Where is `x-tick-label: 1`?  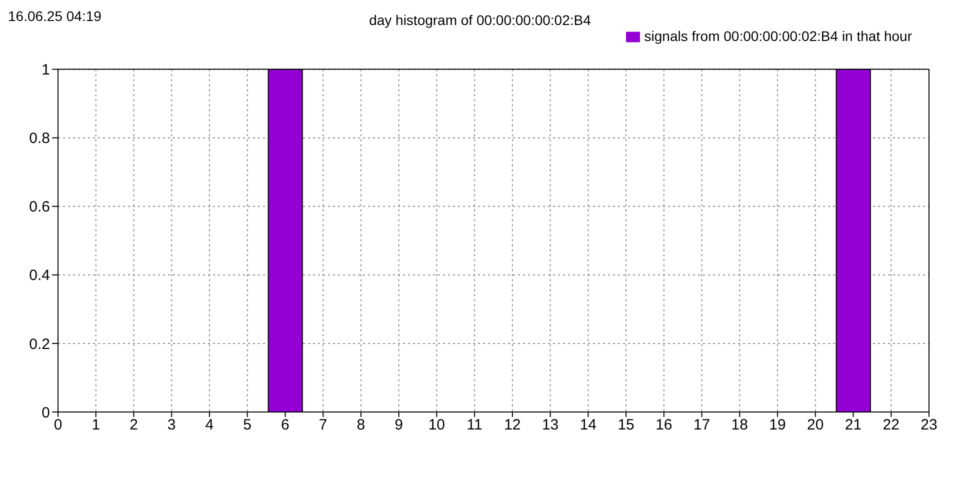
x-tick-label: 1 is located at coordinates (96, 425).